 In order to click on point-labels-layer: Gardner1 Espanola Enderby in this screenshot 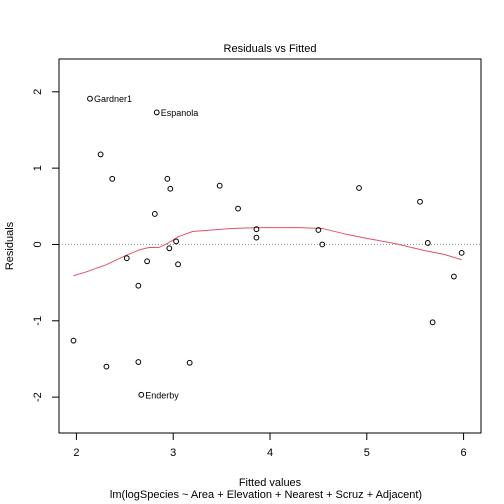, I will do `click(146, 247)`.